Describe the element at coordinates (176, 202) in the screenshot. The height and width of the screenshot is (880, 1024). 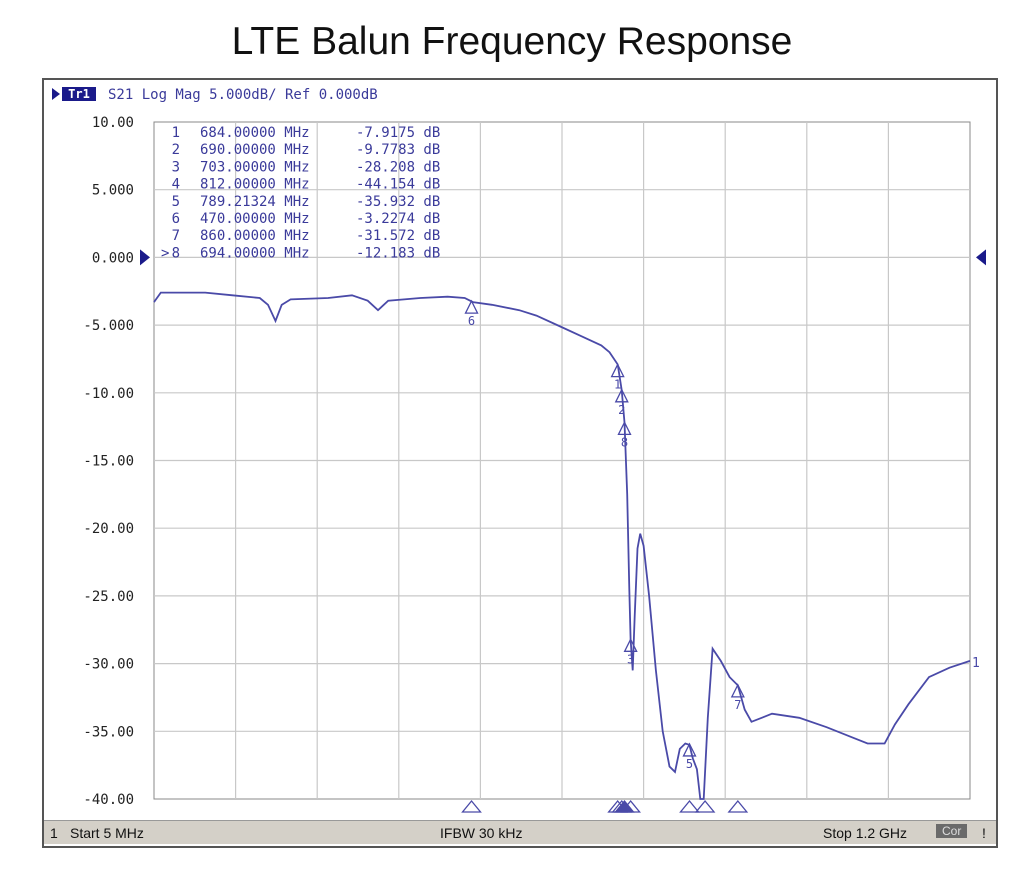
I see `marker-readout-id: 5` at that location.